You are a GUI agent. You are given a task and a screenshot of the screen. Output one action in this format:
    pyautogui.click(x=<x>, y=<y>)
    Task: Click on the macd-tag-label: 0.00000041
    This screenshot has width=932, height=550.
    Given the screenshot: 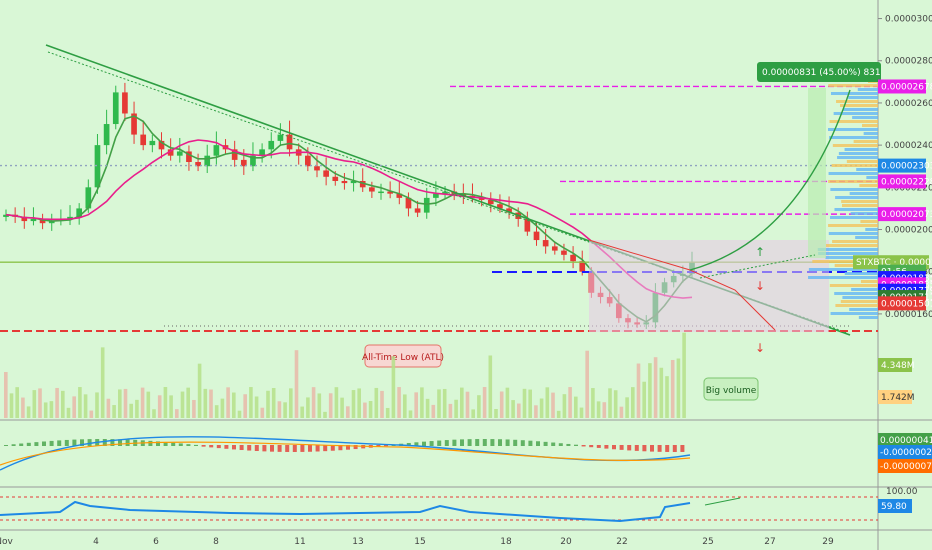 What is the action you would take?
    pyautogui.click(x=906, y=441)
    